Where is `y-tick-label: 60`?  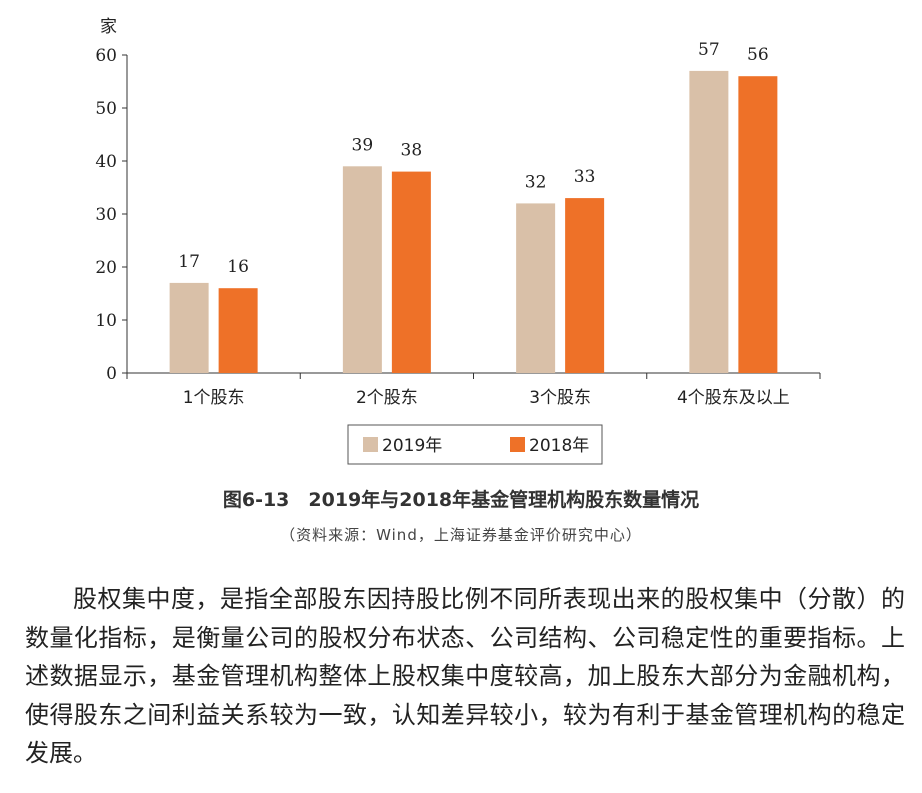
y-tick-label: 60 is located at coordinates (106, 56).